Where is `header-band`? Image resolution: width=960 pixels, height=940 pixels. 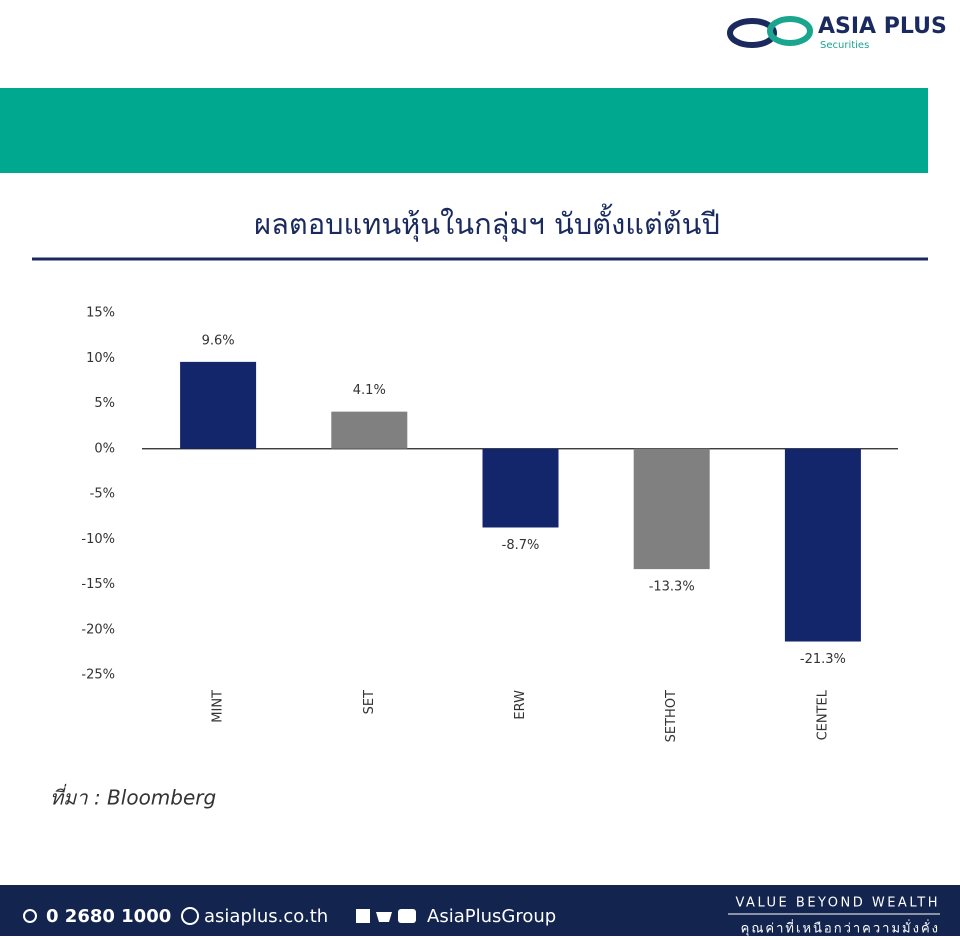 header-band is located at coordinates (464, 130).